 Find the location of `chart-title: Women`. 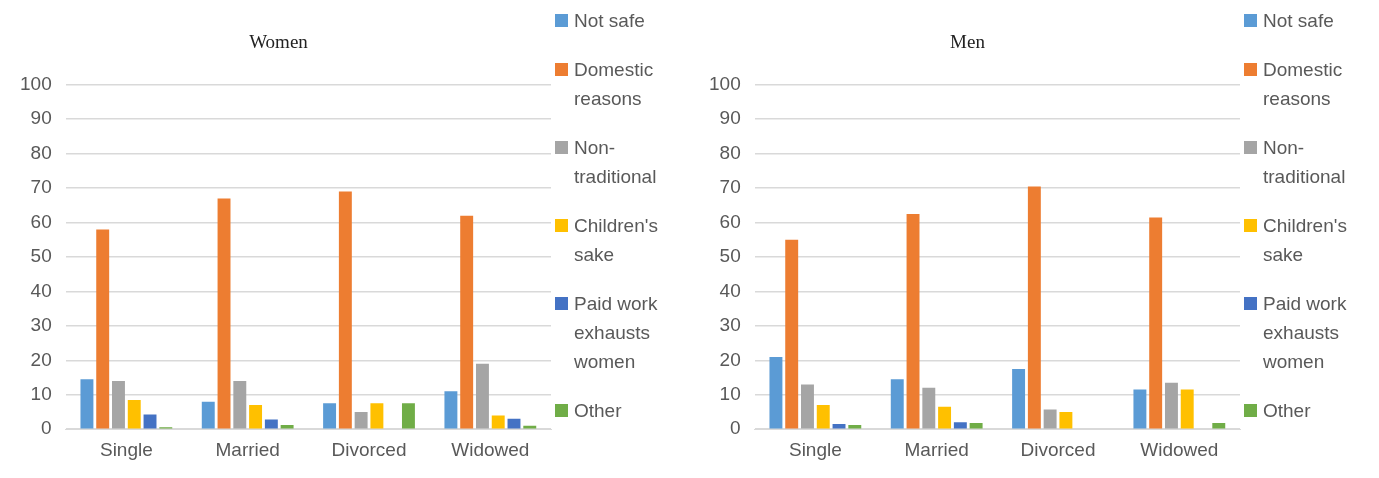

chart-title: Women is located at coordinates (279, 42).